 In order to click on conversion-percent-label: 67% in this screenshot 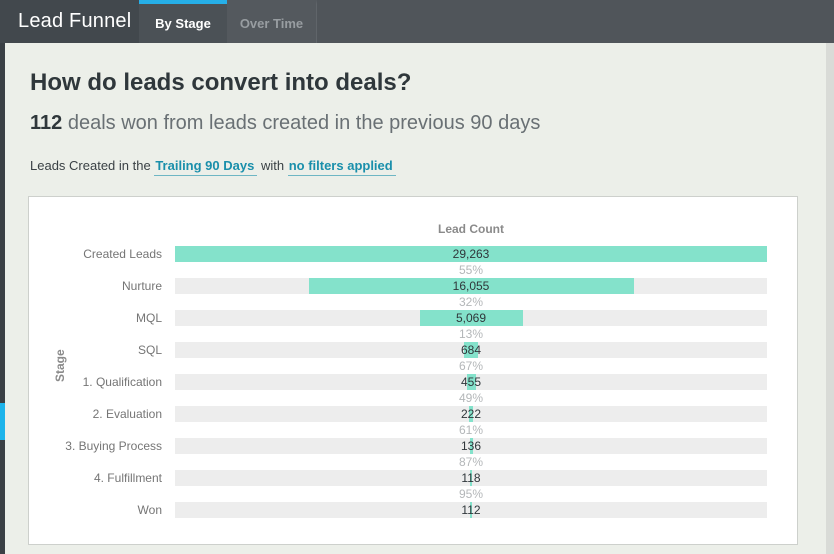, I will do `click(471, 366)`.